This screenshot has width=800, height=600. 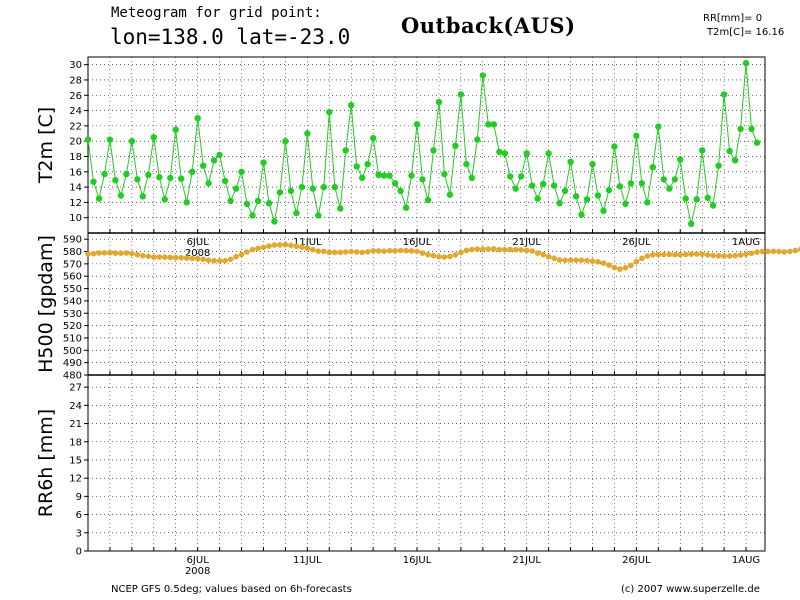 What do you see at coordinates (690, 589) in the screenshot?
I see `copyright-note: (c) 2007 www.superzelle.de` at bounding box center [690, 589].